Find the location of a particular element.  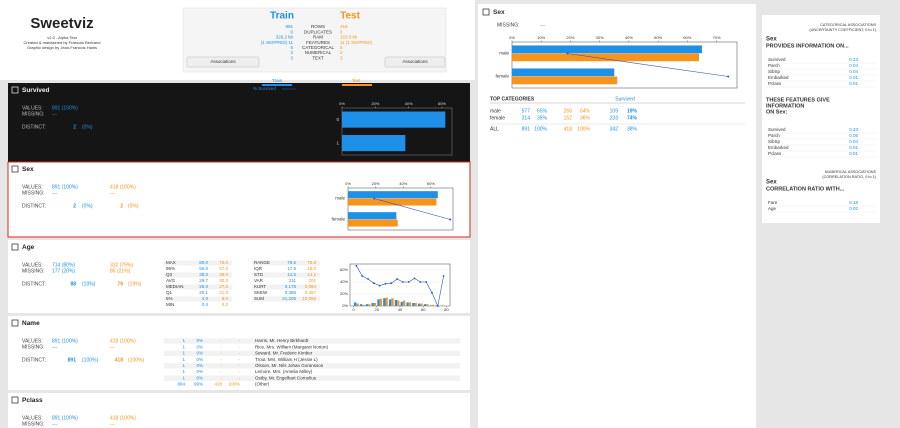

label: Olsson, Mr. Nils Johan Goransson is located at coordinates (289, 365).